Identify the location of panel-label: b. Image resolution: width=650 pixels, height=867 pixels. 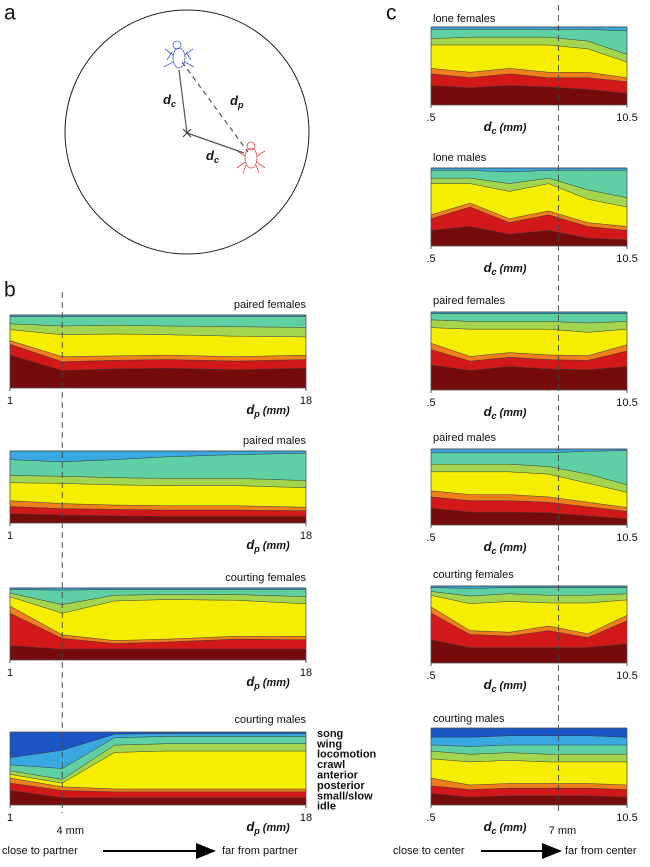
(10, 290).